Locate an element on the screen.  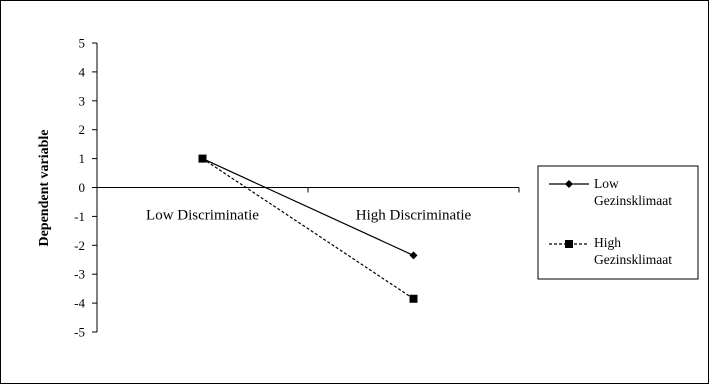
y-tick-label: 5 is located at coordinates (82, 43).